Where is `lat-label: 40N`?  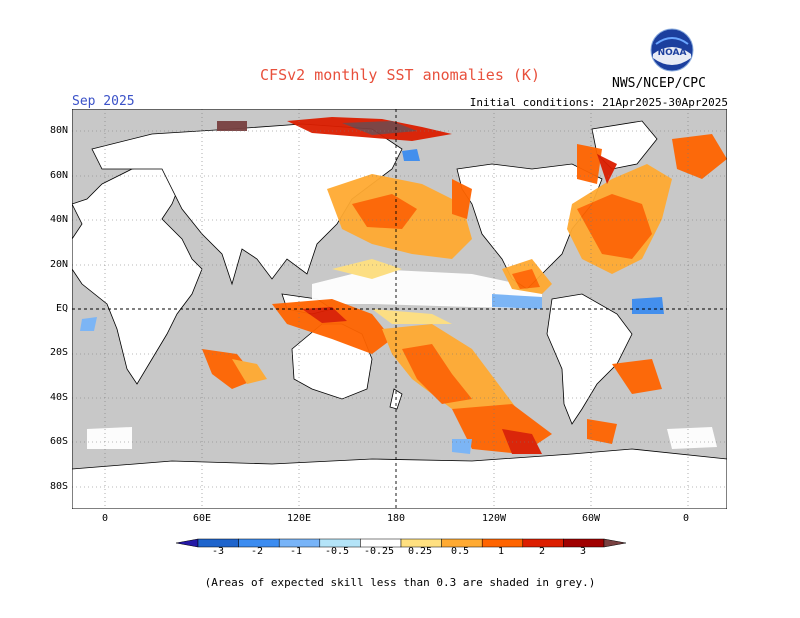 lat-label: 40N is located at coordinates (58, 219).